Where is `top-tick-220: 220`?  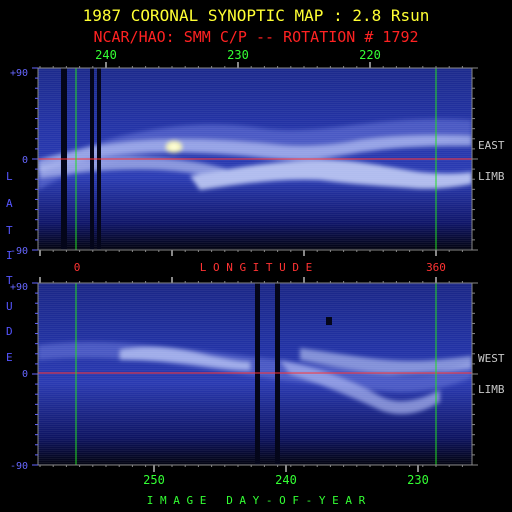
top-tick-220: 220 is located at coordinates (370, 55).